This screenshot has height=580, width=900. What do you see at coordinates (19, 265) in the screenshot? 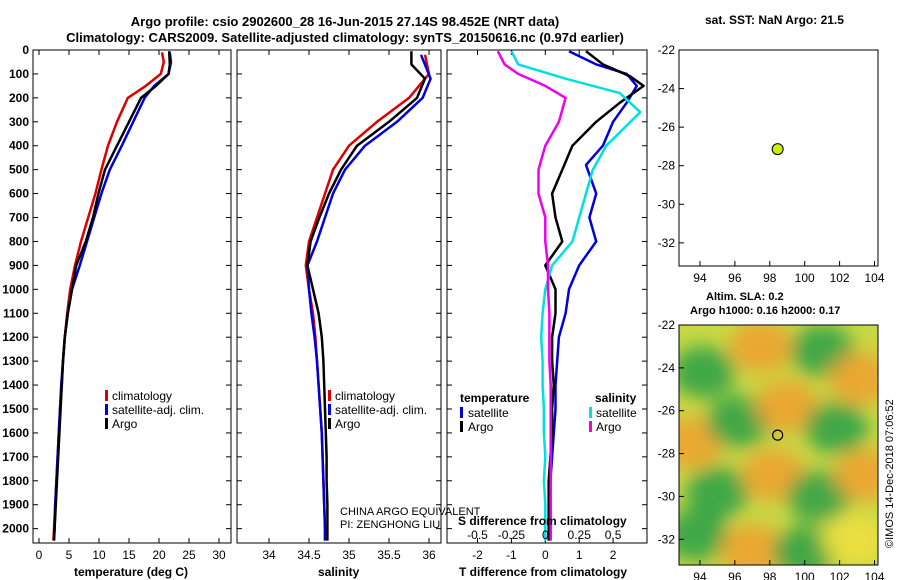
I see `depth-tick-label: 900` at bounding box center [19, 265].